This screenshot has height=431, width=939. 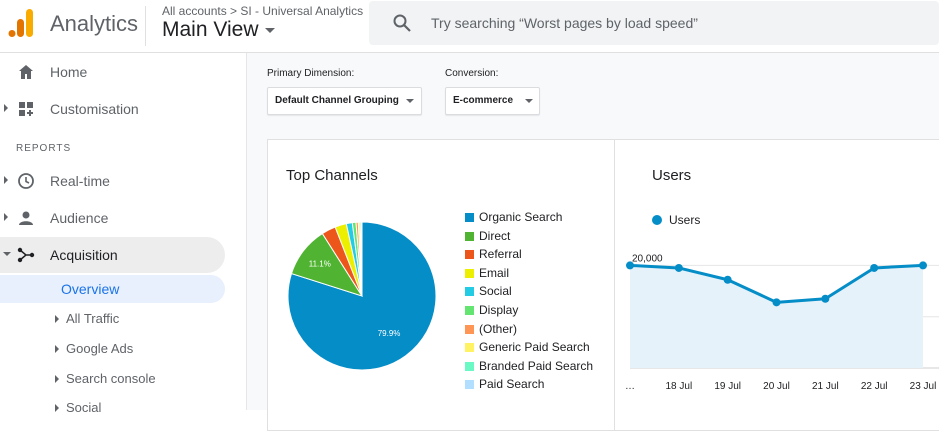 I want to click on x-tick-label: 22 Jul, so click(x=874, y=386).